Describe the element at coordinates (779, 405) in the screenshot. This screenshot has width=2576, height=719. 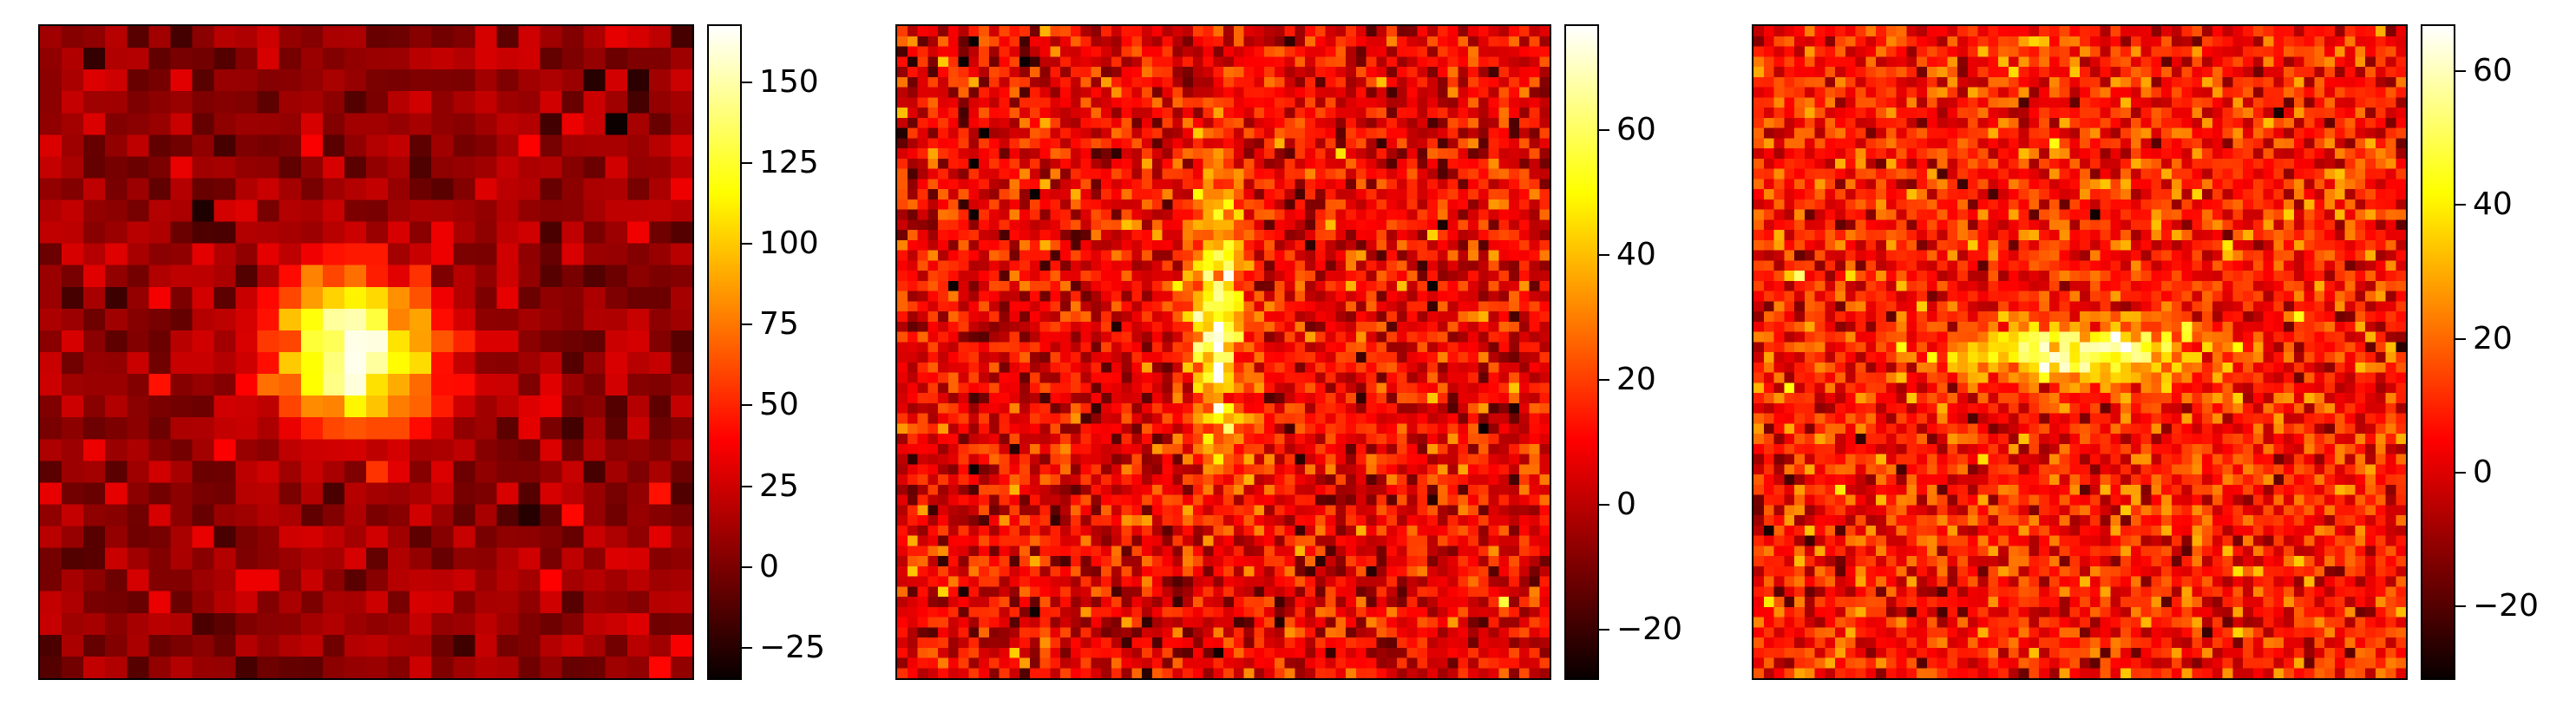
I see `colorbar-tick-label: 50` at that location.